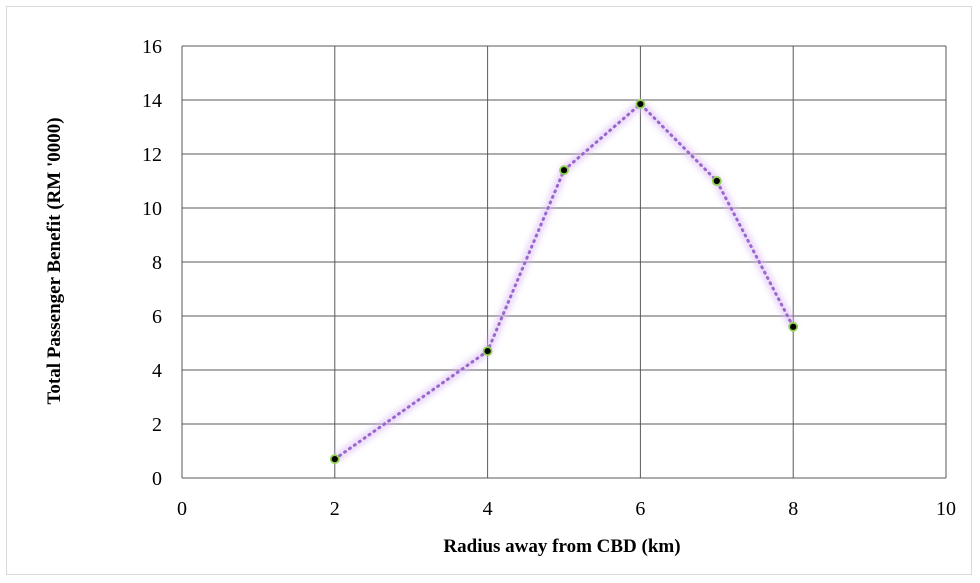 This screenshot has width=980, height=583. Describe the element at coordinates (488, 509) in the screenshot. I see `x-tick-label-2: 4` at that location.